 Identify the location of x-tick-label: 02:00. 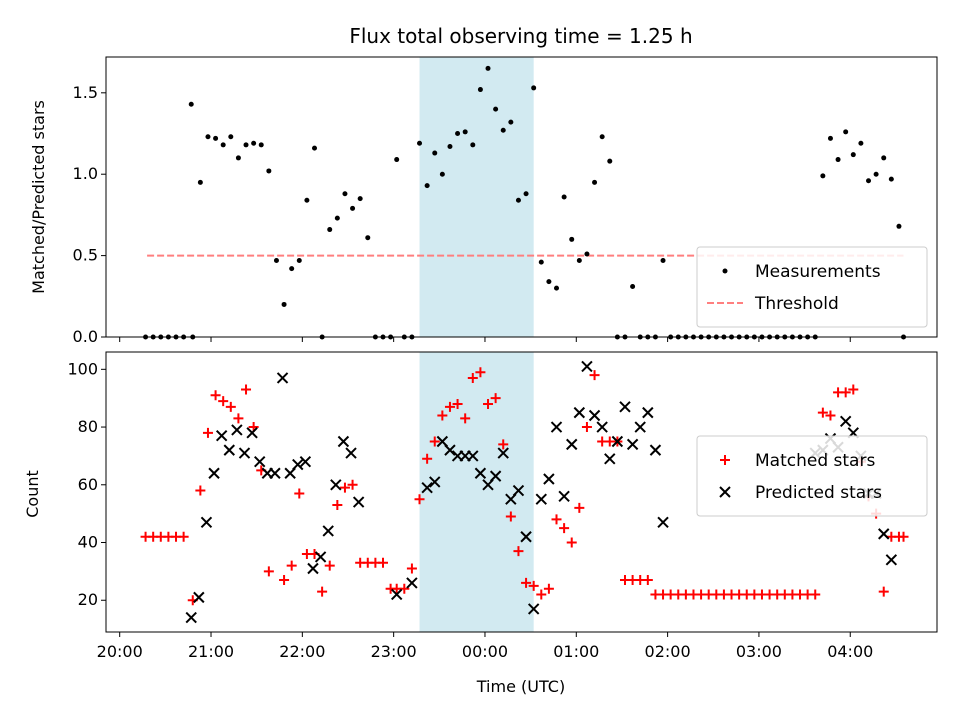
(668, 651).